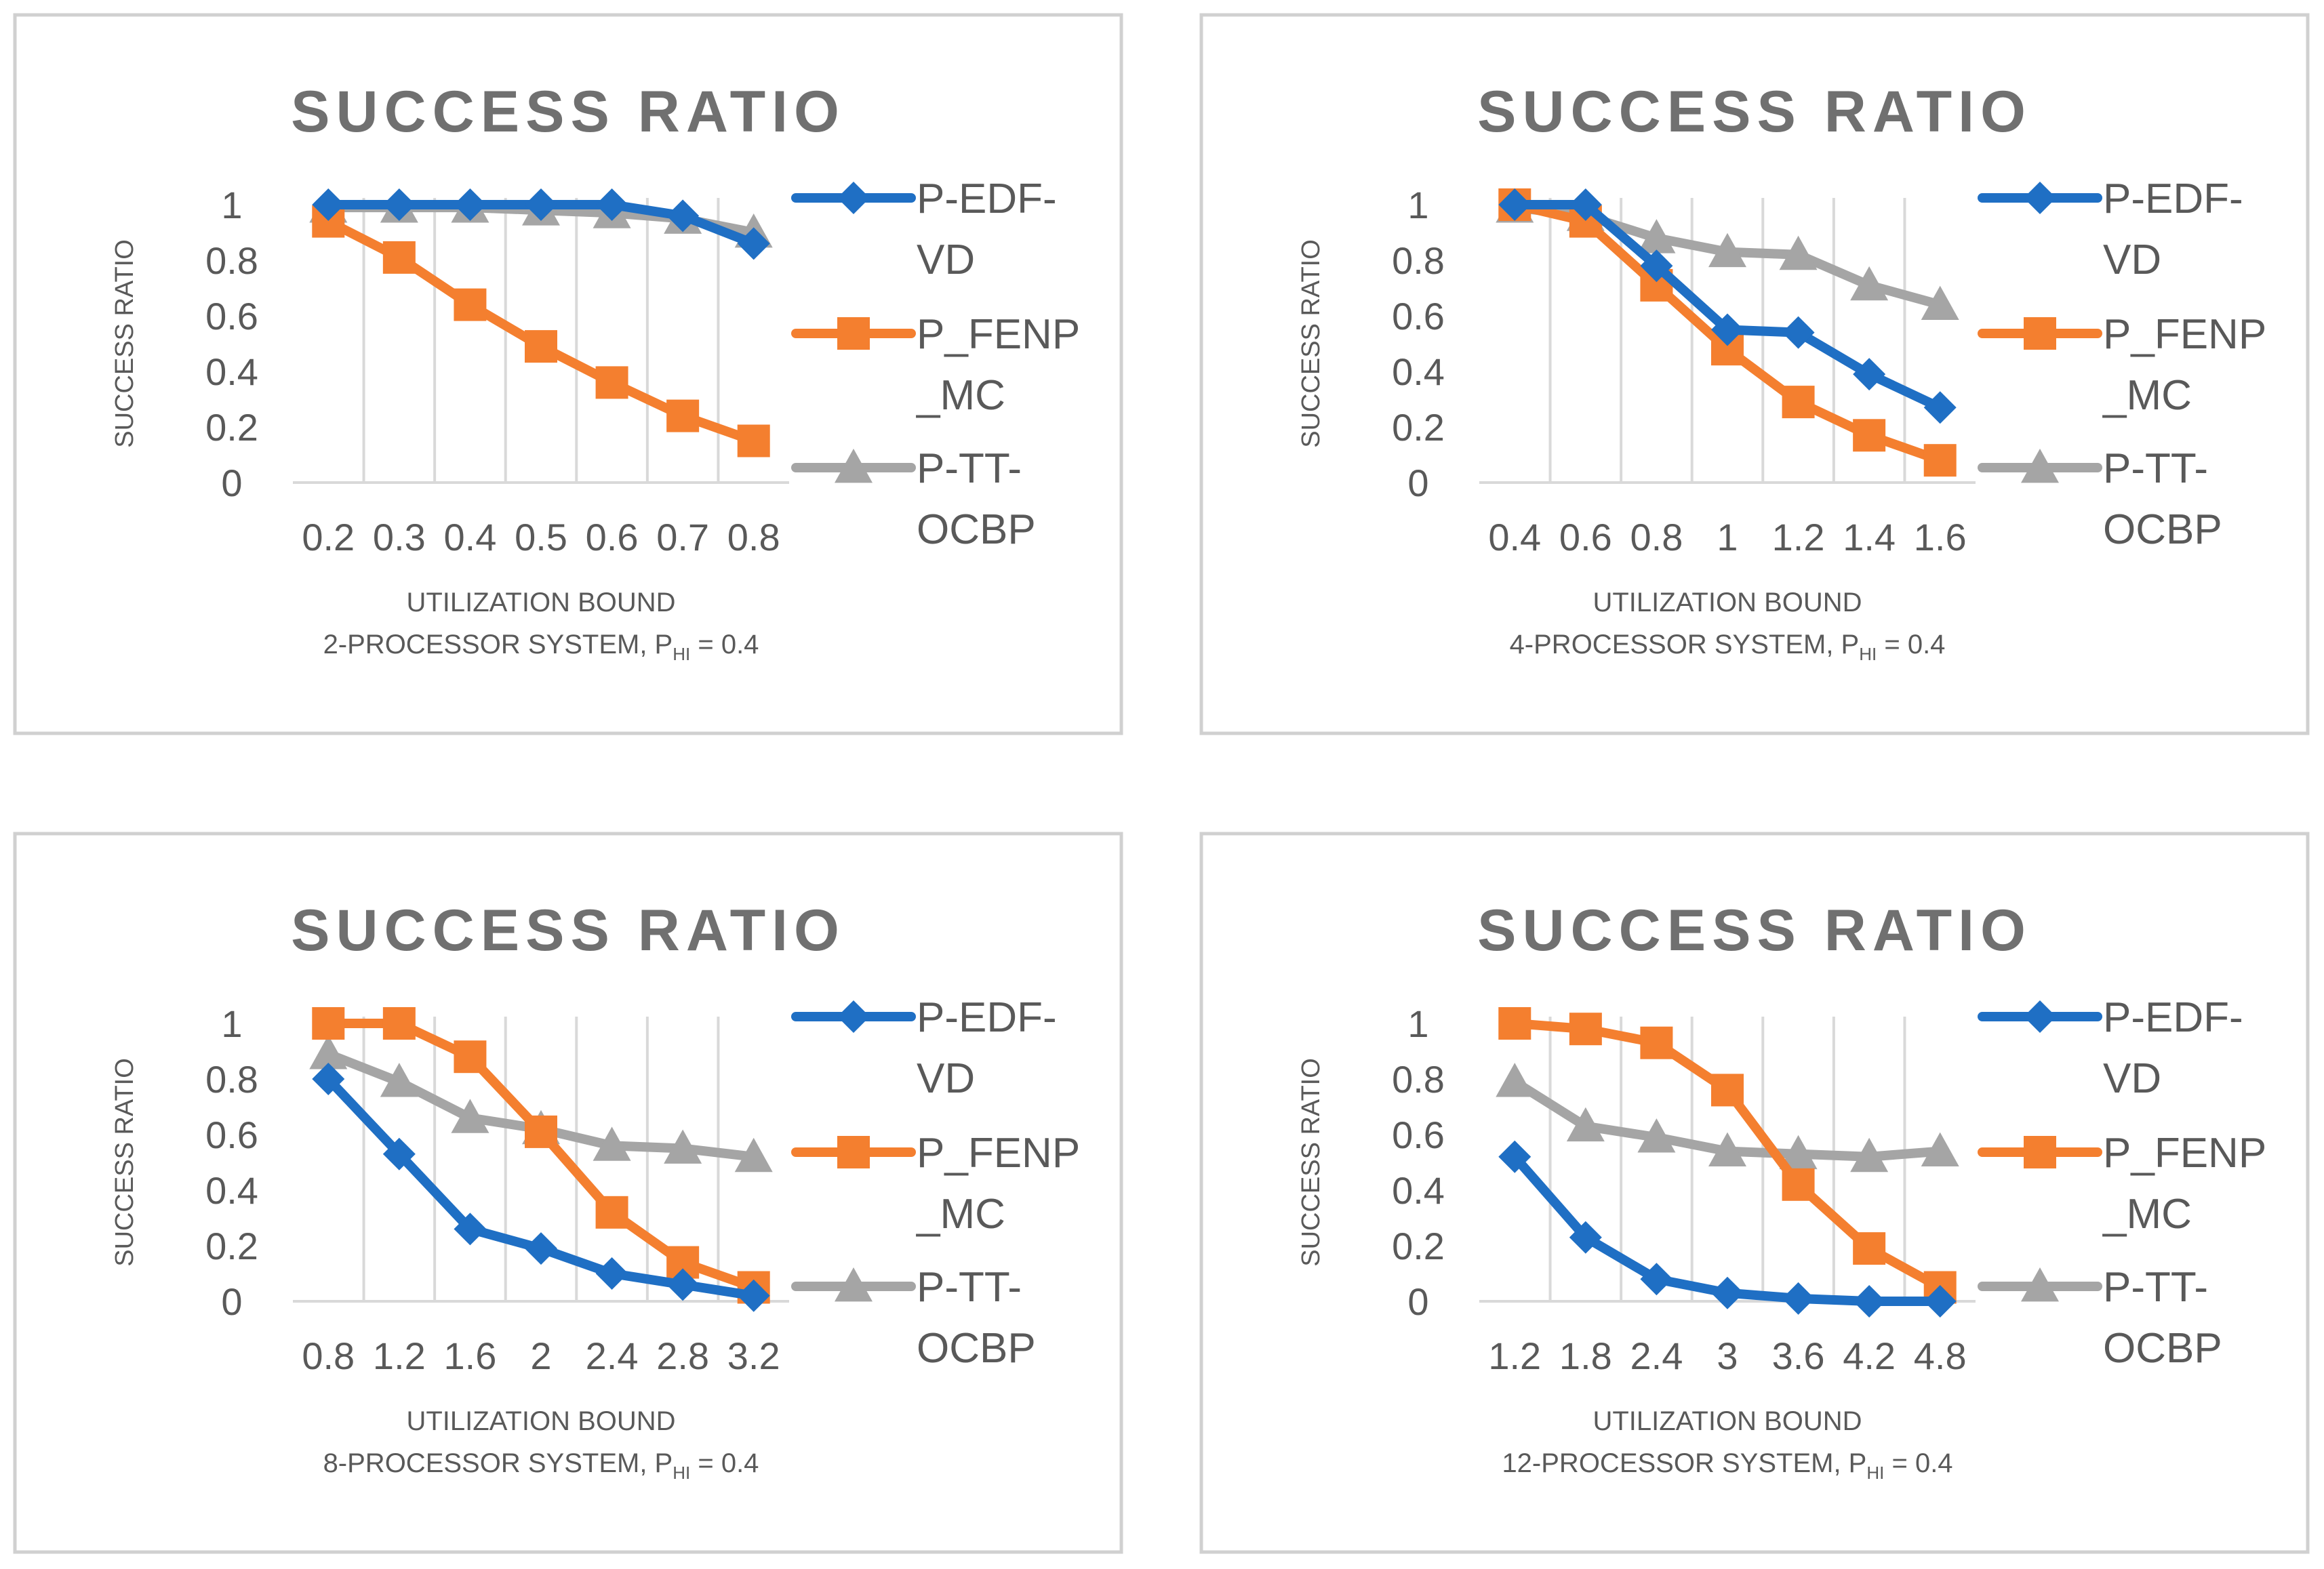  What do you see at coordinates (1685, 644) in the screenshot?
I see `caption-text: 4-PROCESSOR SYSTEM, P` at bounding box center [1685, 644].